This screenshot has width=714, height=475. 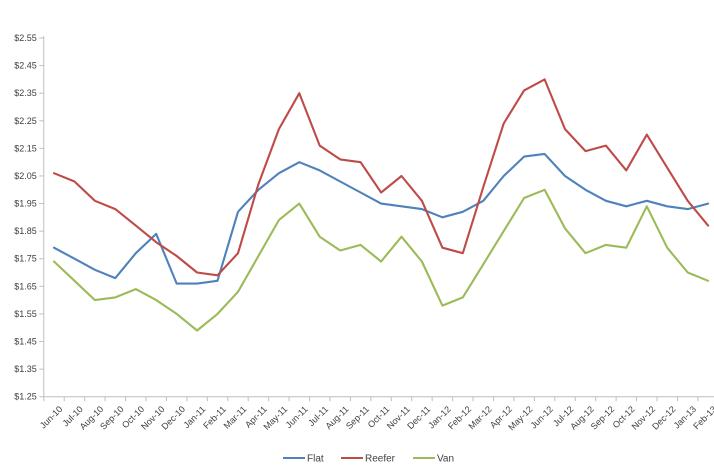 I want to click on y-axis-tick-label: $2.15, so click(x=25, y=148).